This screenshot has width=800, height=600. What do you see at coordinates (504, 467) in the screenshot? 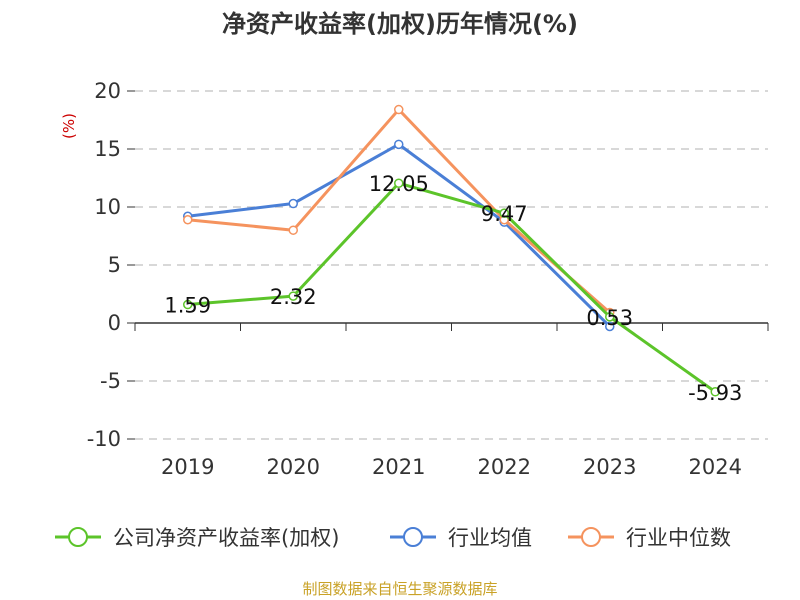
I see `x-tick-label: 2022` at bounding box center [504, 467].